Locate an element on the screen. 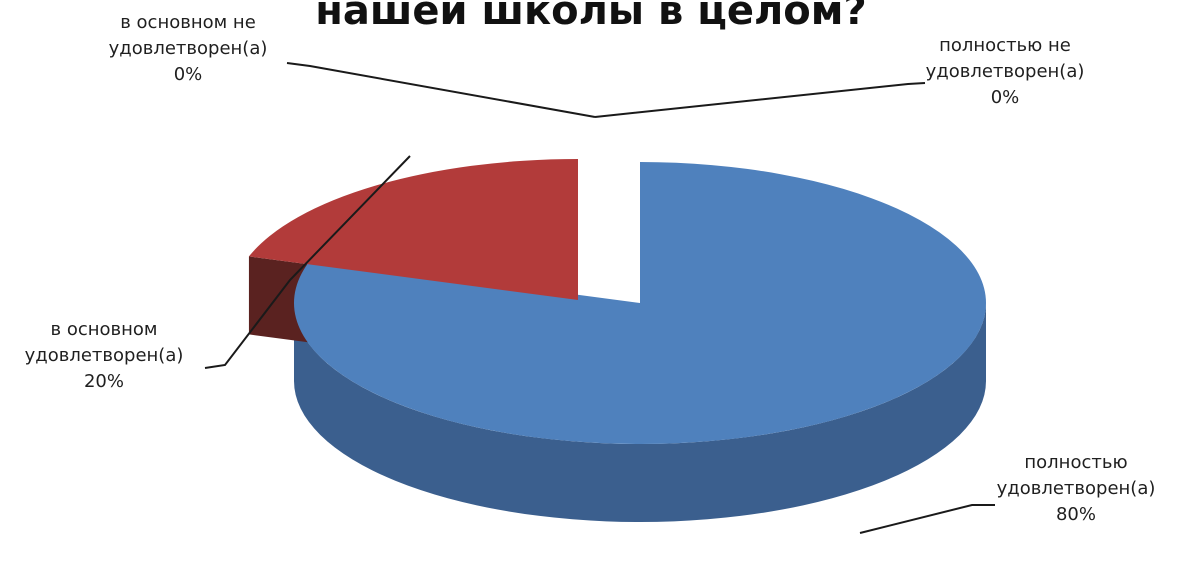 The height and width of the screenshot is (574, 1182). slice-label-line: полностью не is located at coordinates (1005, 45).